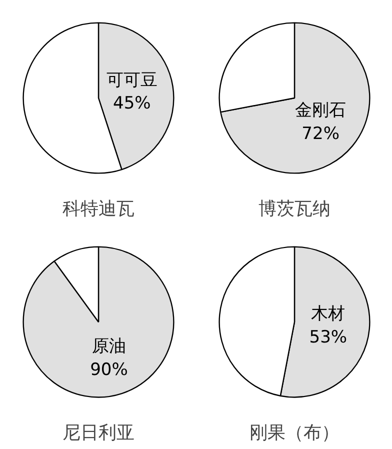 The width and height of the screenshot is (392, 449). What do you see at coordinates (294, 209) in the screenshot?
I see `text: 博茨瓦纳` at bounding box center [294, 209].